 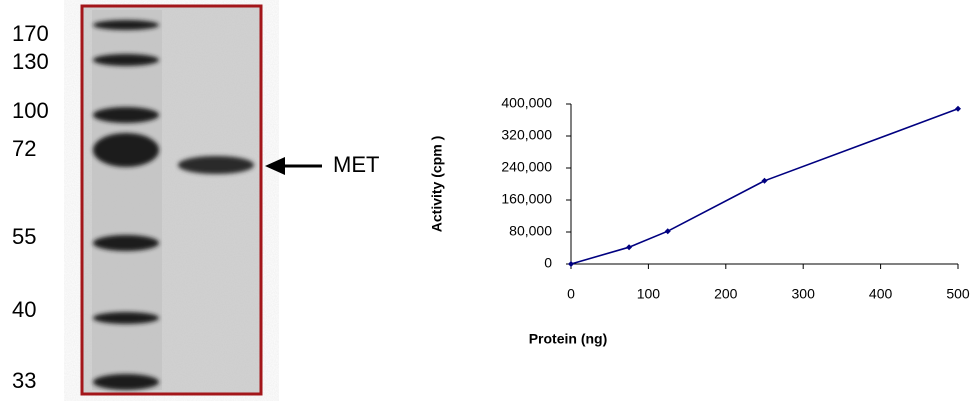 I want to click on met-label: MET, so click(x=356, y=164).